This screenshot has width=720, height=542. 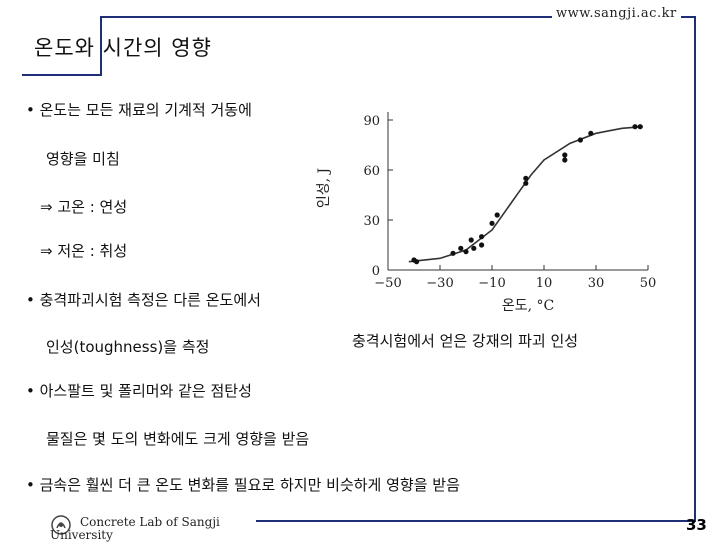 What do you see at coordinates (243, 485) in the screenshot?
I see `bullet-metals: • 금속은 훨씬 더 큰 온도 변화를 필요로 하지만 비슷하게 영향을 받음` at bounding box center [243, 485].